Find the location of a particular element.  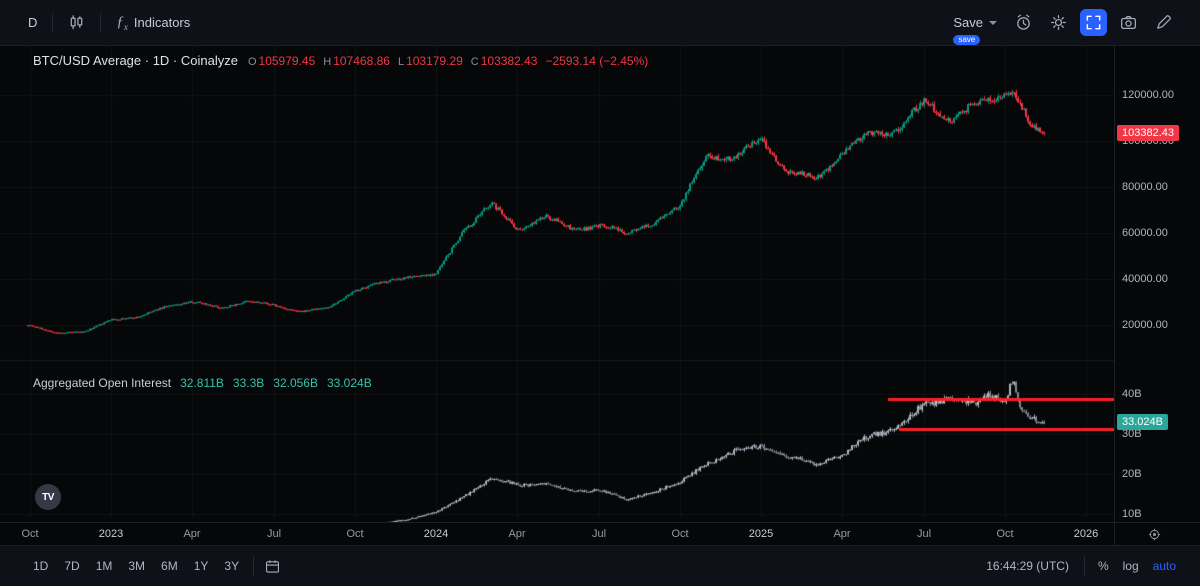

range-selector: 1D 7D 1M 3M 6M 1Y 3Y is located at coordinates (155, 566).